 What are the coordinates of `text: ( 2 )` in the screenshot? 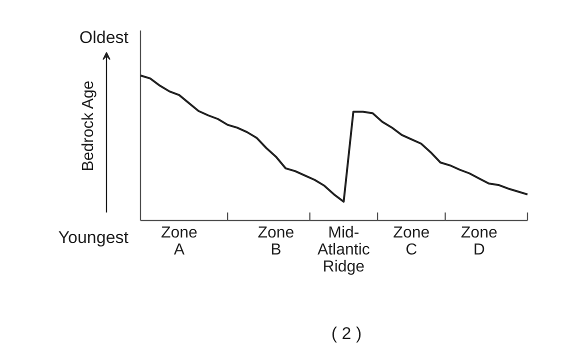 It's located at (346, 333).